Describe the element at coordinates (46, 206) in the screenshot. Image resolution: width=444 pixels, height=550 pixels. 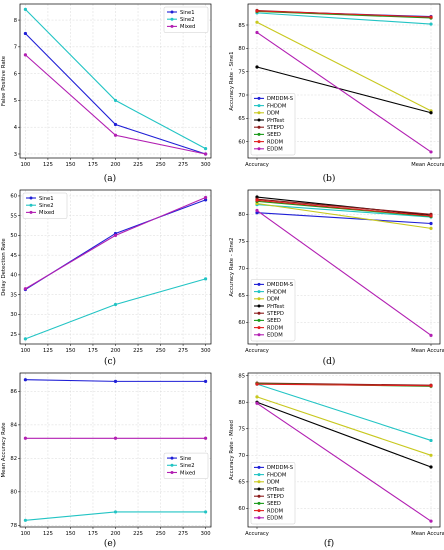
I see `legend-entry: Sine2` at that location.